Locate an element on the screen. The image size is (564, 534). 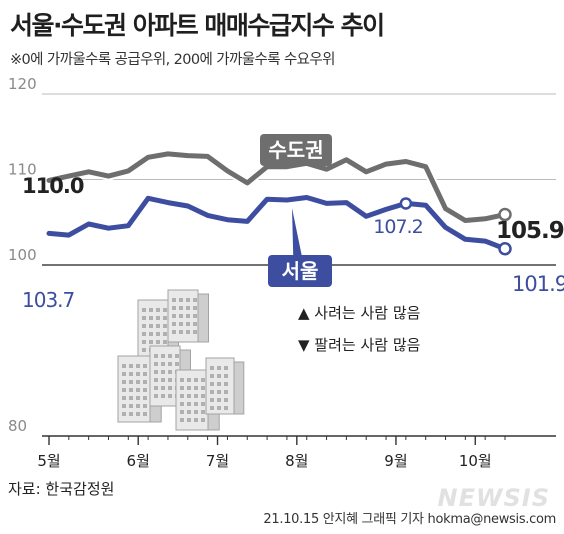
legend-metro: 수도권 is located at coordinates (296, 150).